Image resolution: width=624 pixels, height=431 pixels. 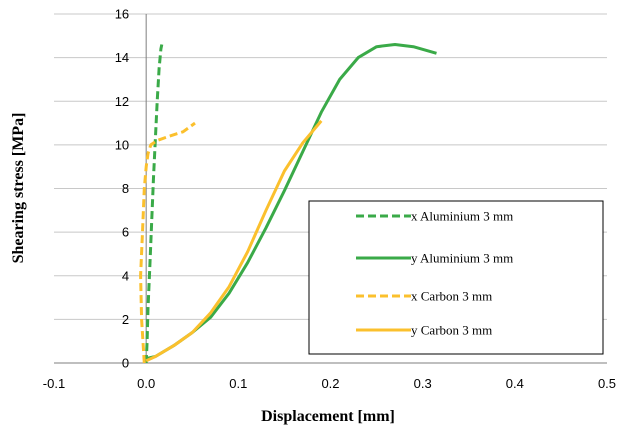 What do you see at coordinates (423, 383) in the screenshot?
I see `x-tick-label: 0.3` at bounding box center [423, 383].